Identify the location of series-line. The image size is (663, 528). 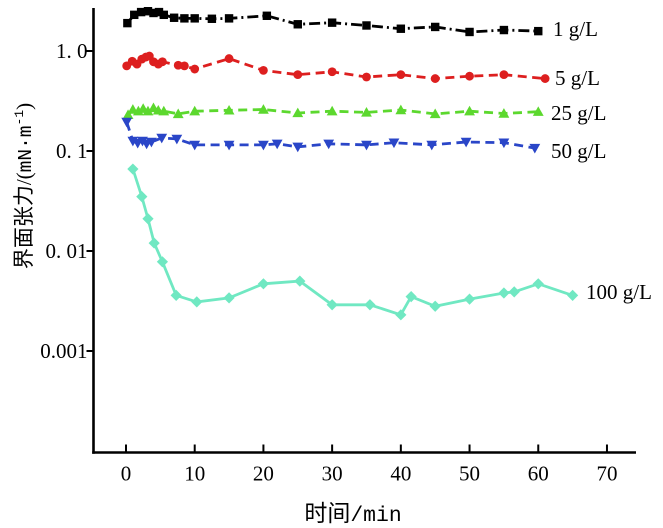
(335, 67).